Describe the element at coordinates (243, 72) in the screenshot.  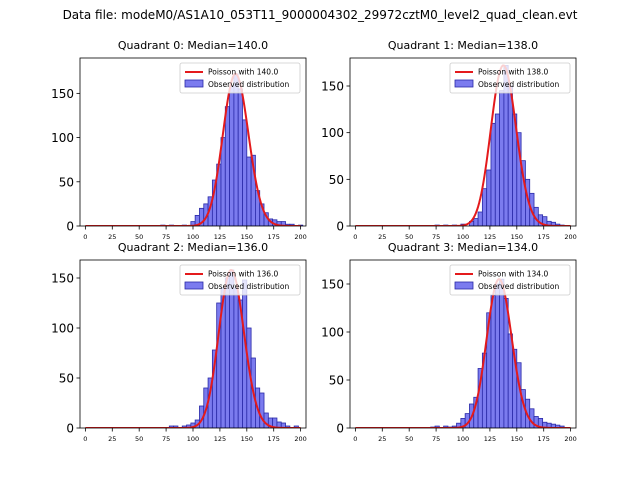
I see `legend-label-poisson: Poisson with 140.0` at that location.